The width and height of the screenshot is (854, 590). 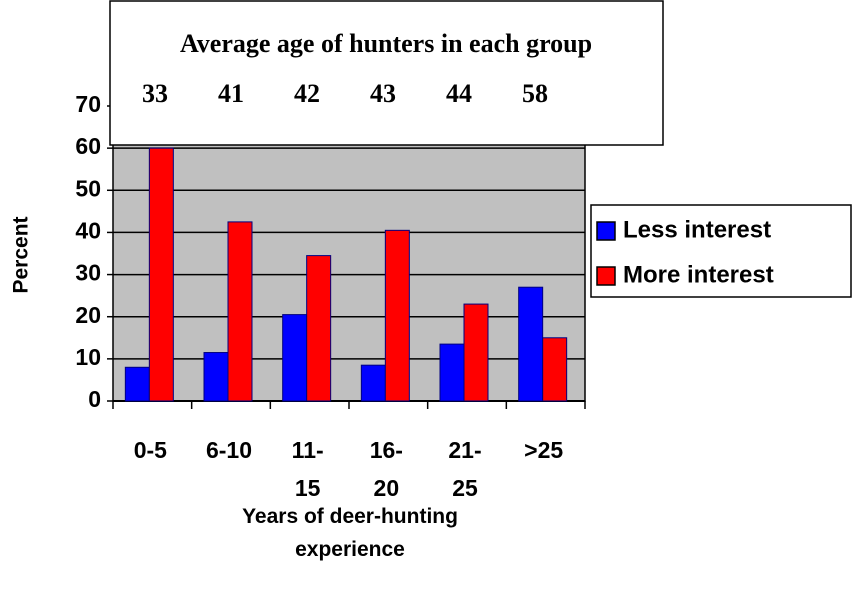 What do you see at coordinates (308, 469) in the screenshot?
I see `x-tick-label: 11-15` at bounding box center [308, 469].